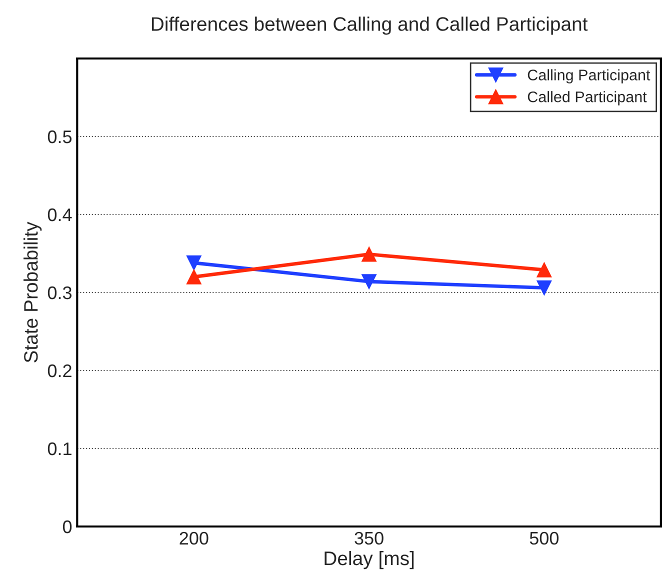 Image resolution: width=671 pixels, height=585 pixels. What do you see at coordinates (60, 449) in the screenshot?
I see `y-tick-label: 0.1` at bounding box center [60, 449].